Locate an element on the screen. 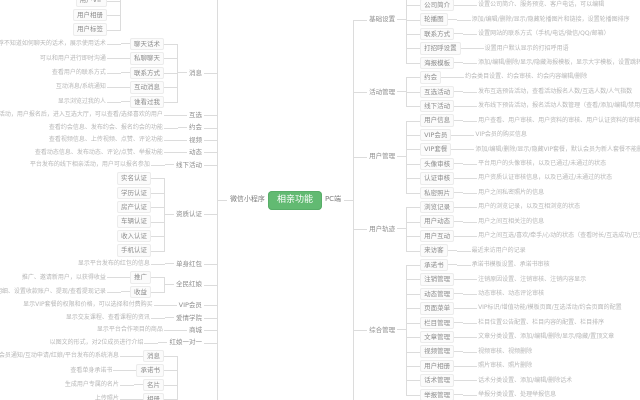 The height and width of the screenshot is (400, 640). topic-note: 设置网站的联系方式（手机/电话/微信/QQ/邮箱） is located at coordinates (544, 34).